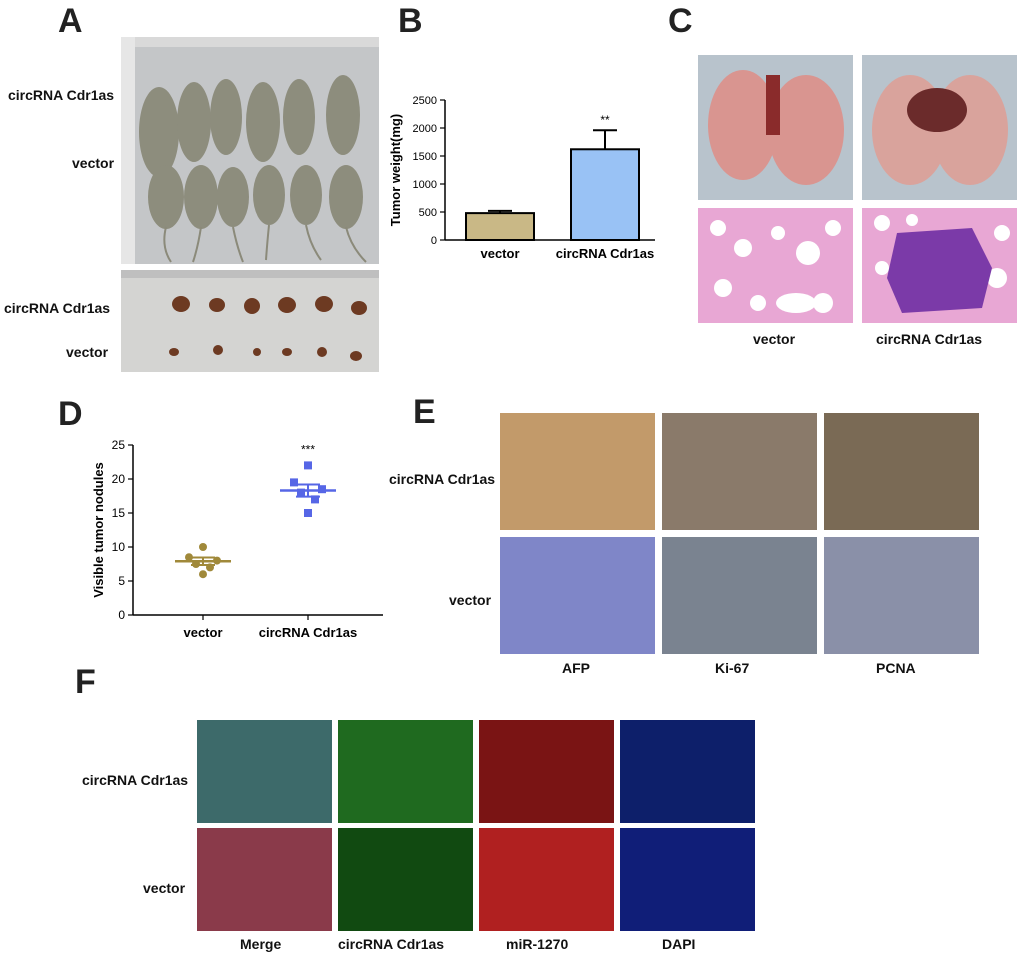  What do you see at coordinates (425, 185) in the screenshot?
I see `y-tick-label: 1000` at bounding box center [425, 185].